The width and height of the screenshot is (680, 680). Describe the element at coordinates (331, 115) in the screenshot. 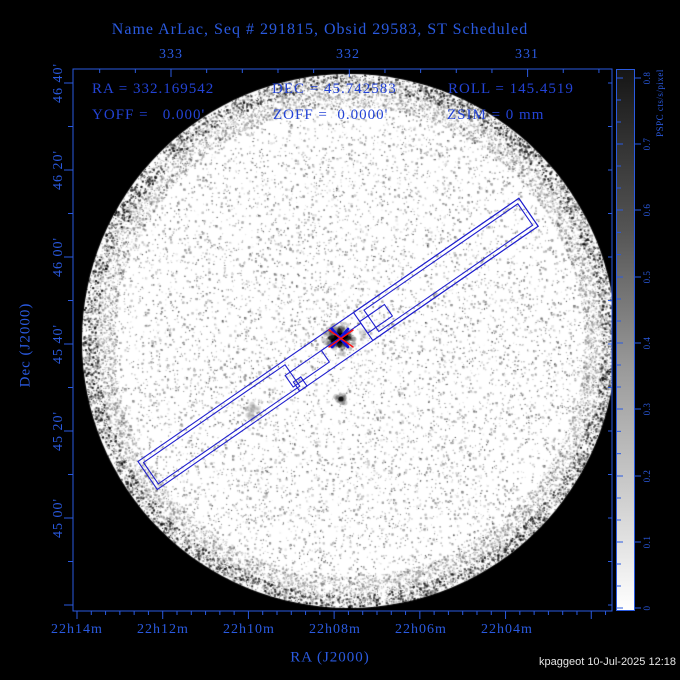

I see `info-zoff: ZOFF = 0.0000'` at that location.